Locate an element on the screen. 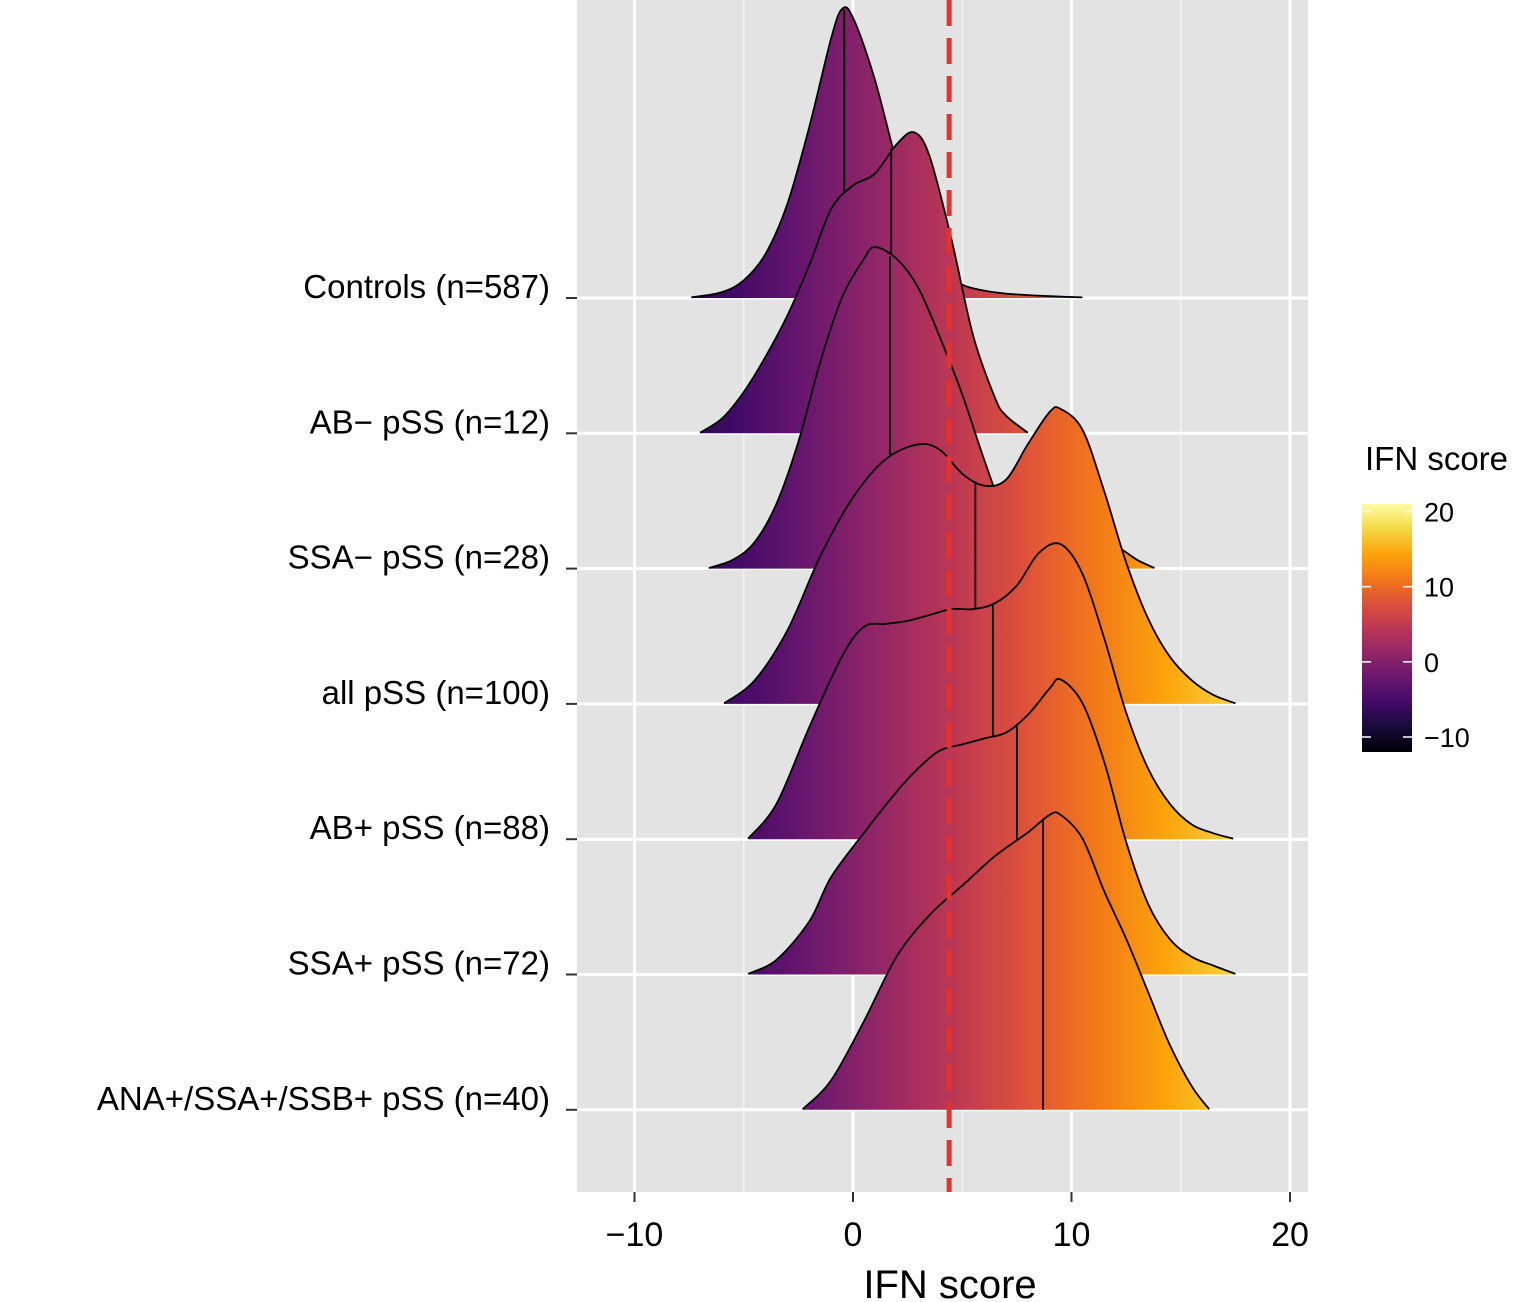 The width and height of the screenshot is (1535, 1302). y-tick-label: SSA+ pSS (n=72) is located at coordinates (419, 963).